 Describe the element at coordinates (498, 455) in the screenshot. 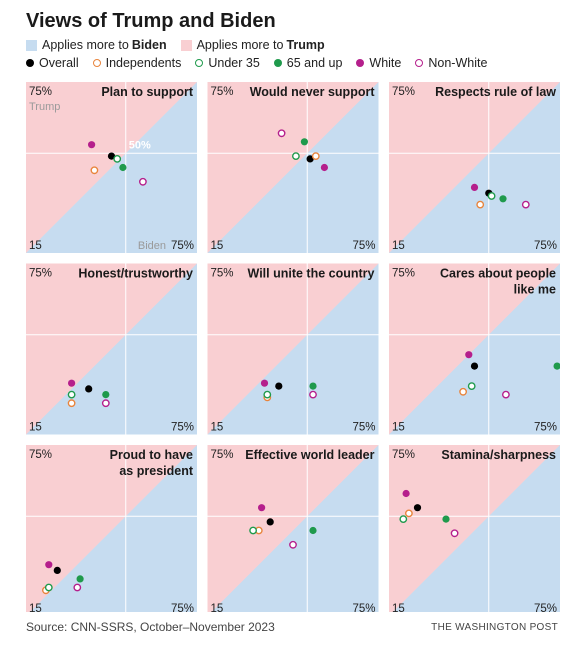

I see `panel-title: Stamina/sharpness` at that location.